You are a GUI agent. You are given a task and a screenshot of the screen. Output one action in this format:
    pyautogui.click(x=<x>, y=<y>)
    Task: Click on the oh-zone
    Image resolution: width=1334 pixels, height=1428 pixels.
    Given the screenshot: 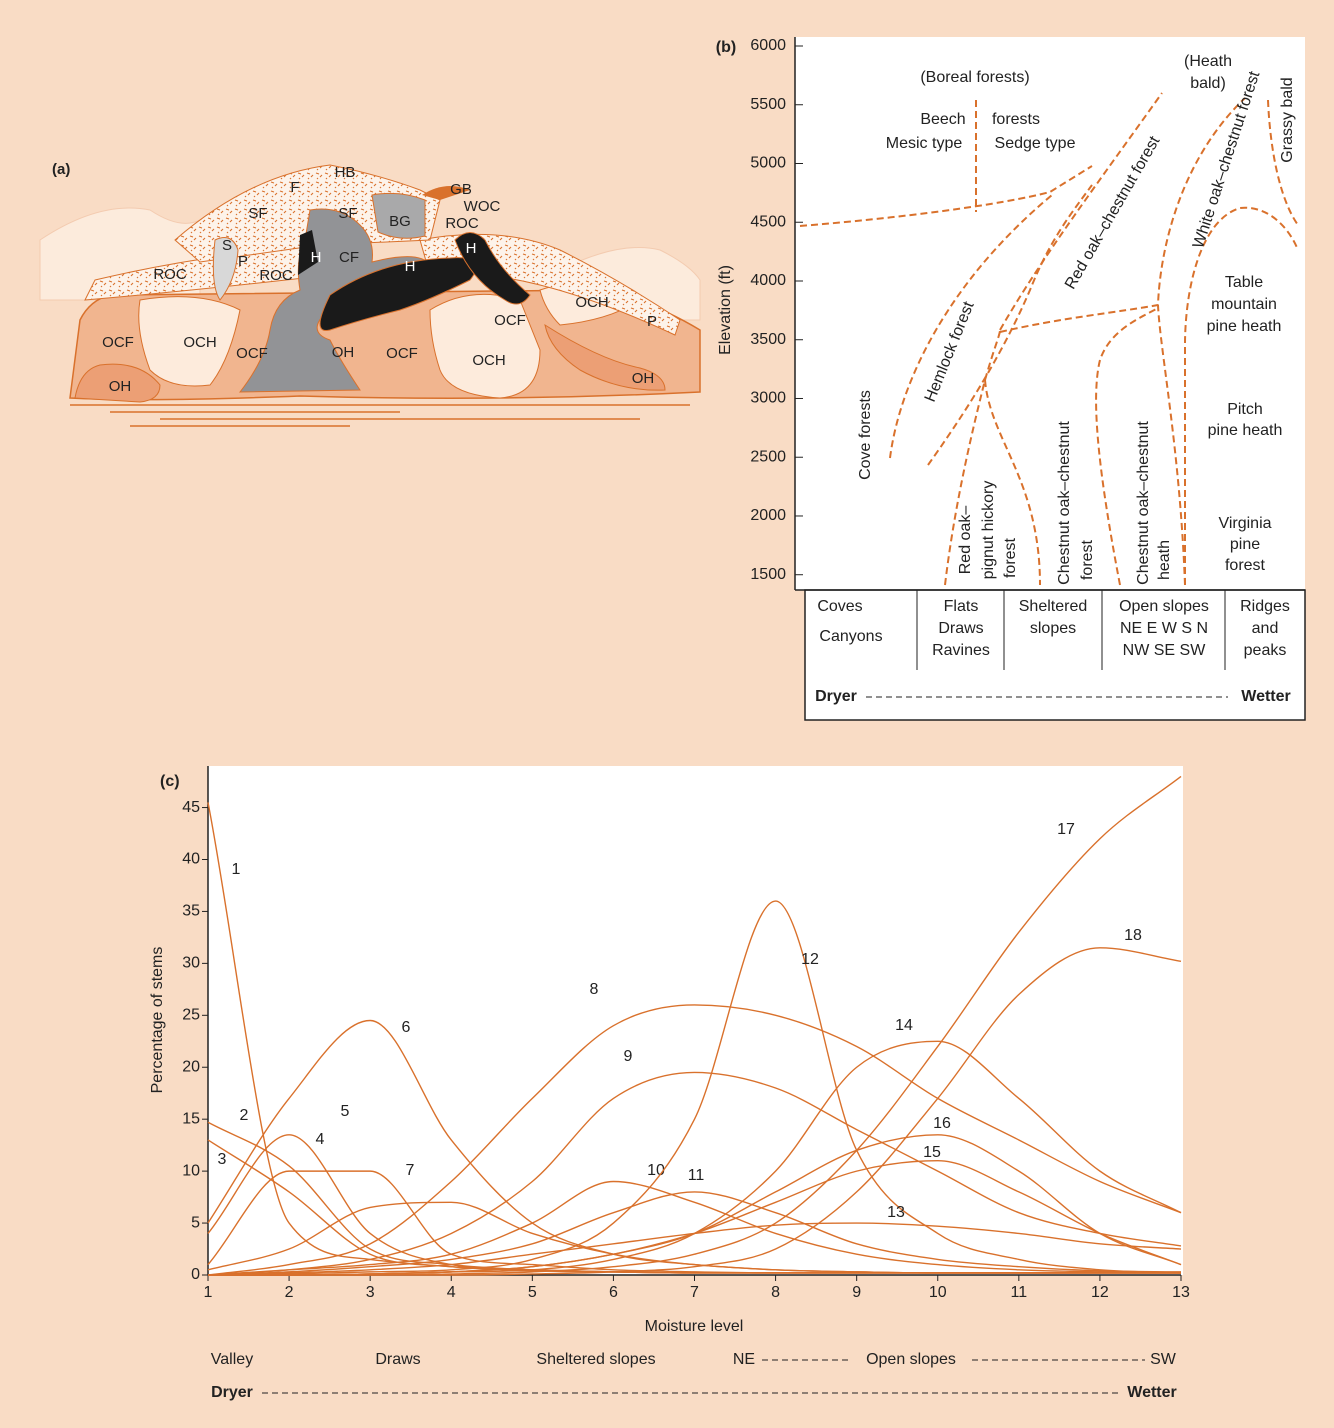 What is the action you would take?
    pyautogui.click(x=605, y=357)
    